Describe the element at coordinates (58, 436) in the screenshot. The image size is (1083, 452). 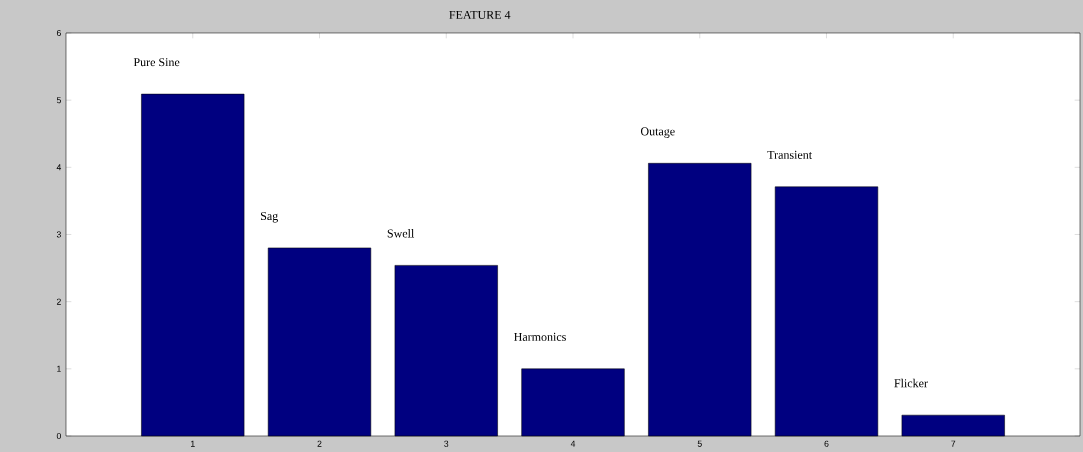
I see `y-tick-label: 0` at that location.